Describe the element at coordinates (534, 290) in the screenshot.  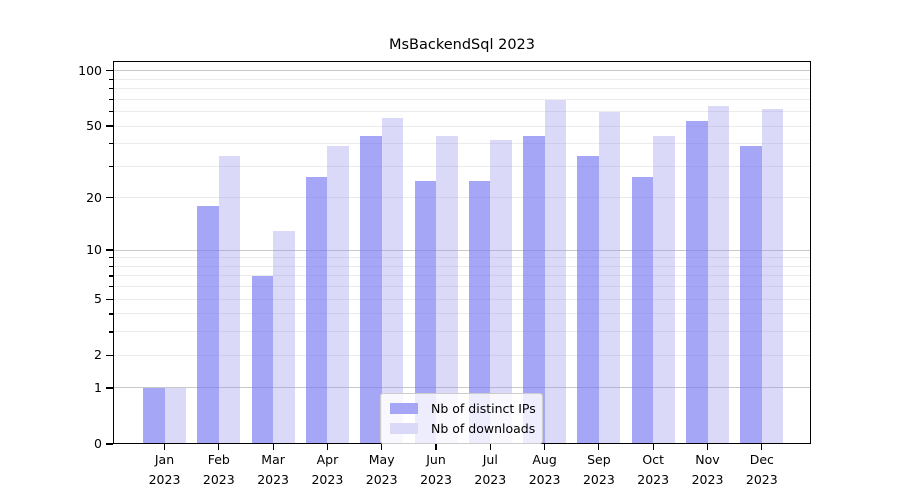
I see `bar-nb-of-distinct-ips-aug` at that location.